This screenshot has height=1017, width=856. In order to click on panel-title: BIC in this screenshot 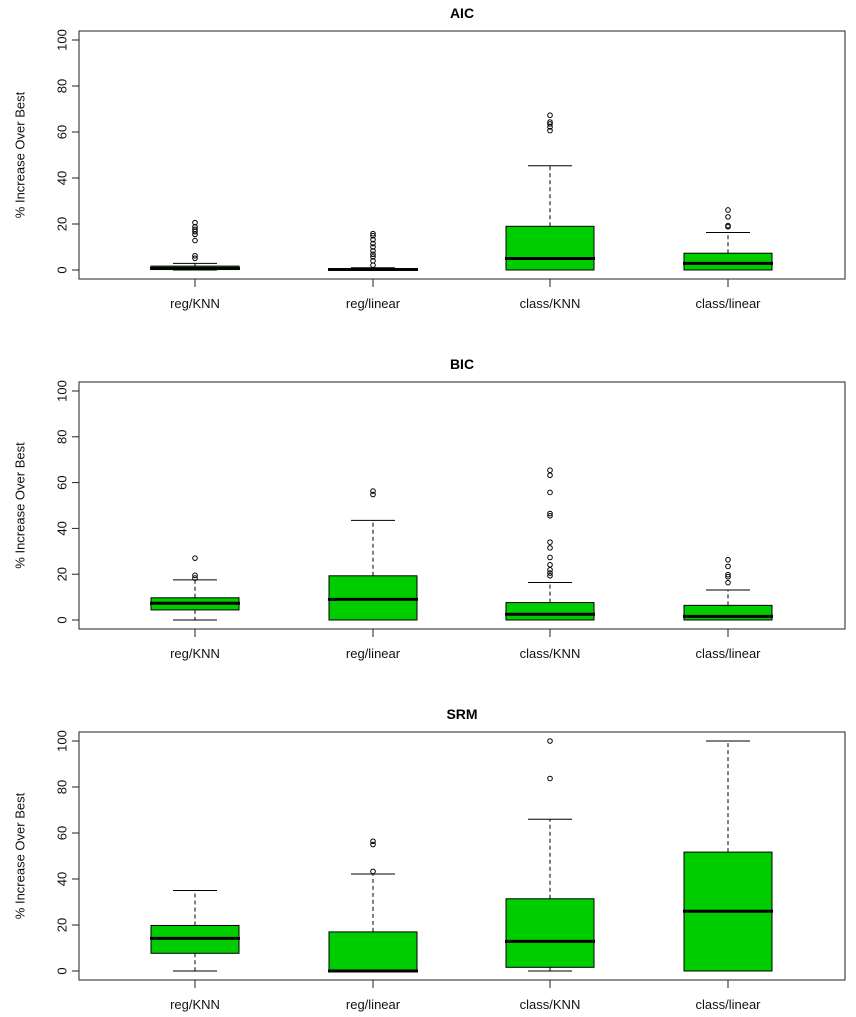, I will do `click(462, 364)`.